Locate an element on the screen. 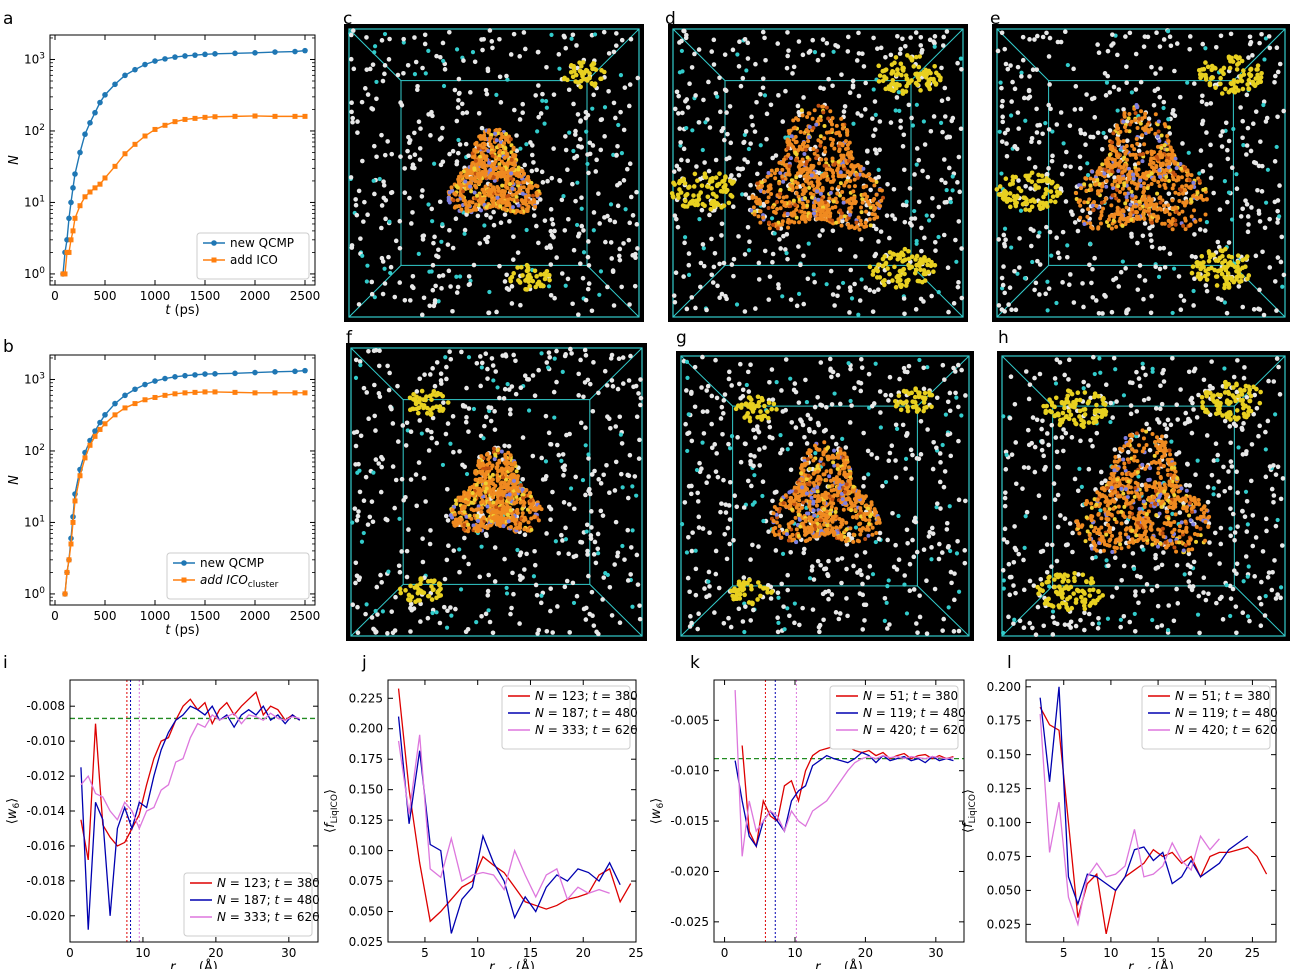 The width and height of the screenshot is (1294, 969). legend-marker is located at coordinates (214, 260).